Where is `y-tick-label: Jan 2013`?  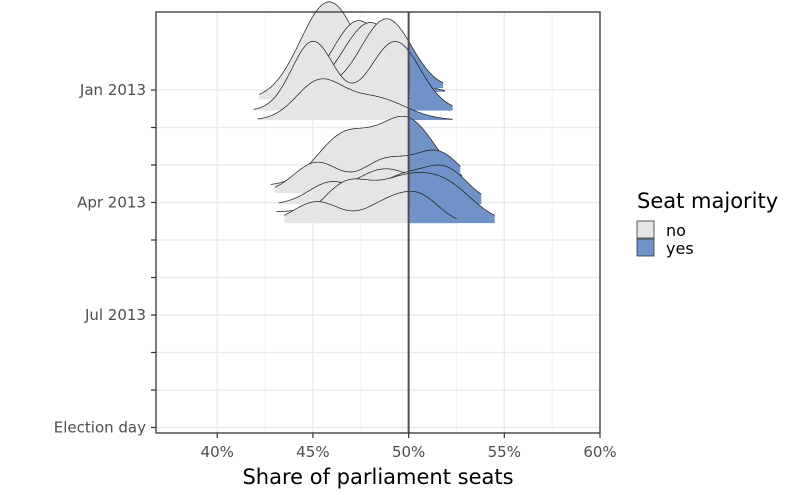
y-tick-label: Jan 2013 is located at coordinates (112, 90).